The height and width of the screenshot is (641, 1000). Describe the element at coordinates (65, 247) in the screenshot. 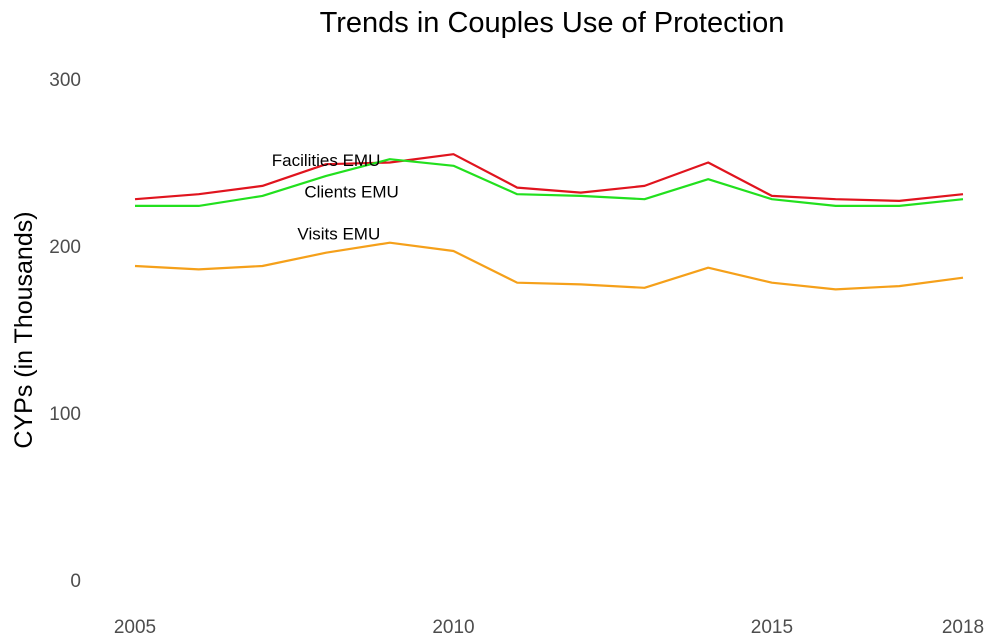

I see `y-tick-label: 200` at that location.